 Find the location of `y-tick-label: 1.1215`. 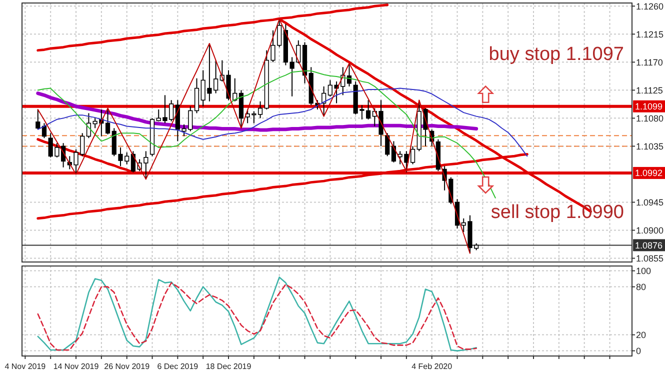

y-tick-label: 1.1215 is located at coordinates (650, 34).